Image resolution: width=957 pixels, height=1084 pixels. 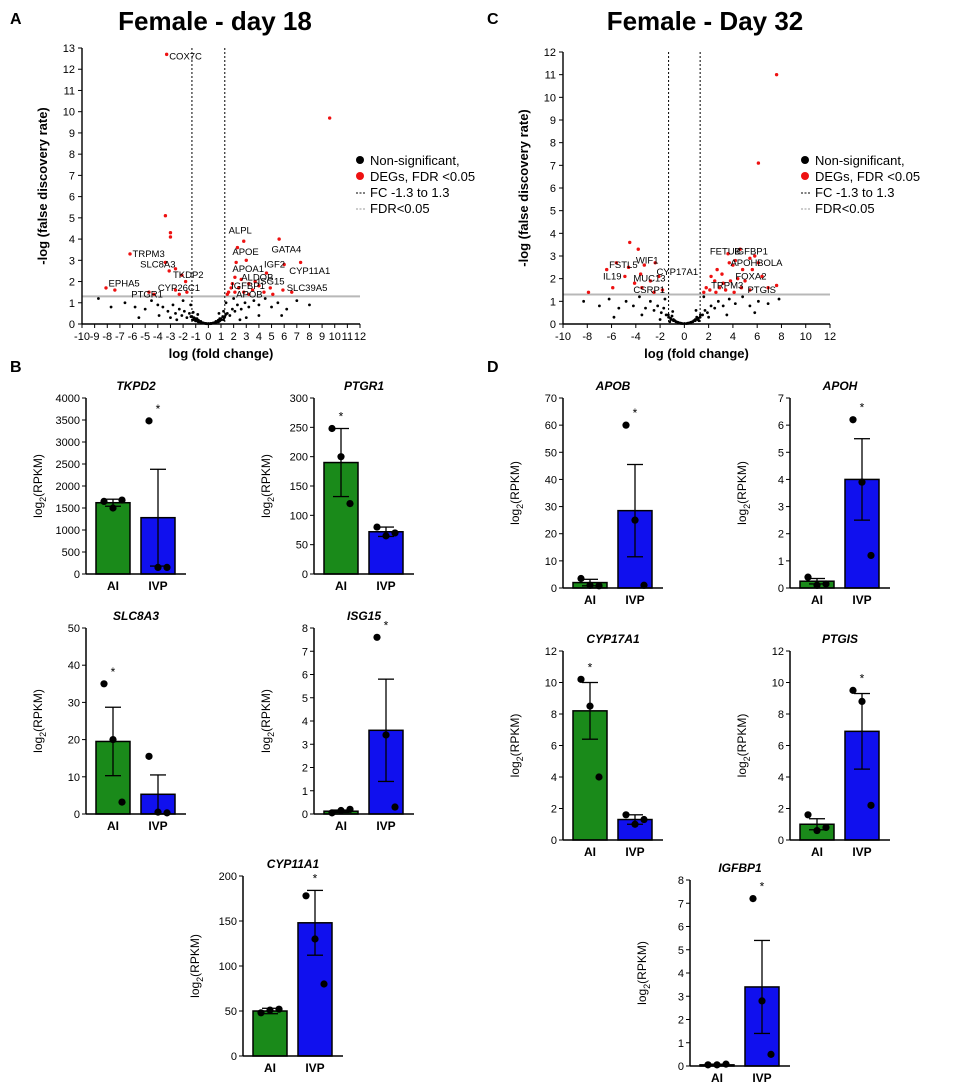 What do you see at coordinates (95, 337) in the screenshot?
I see `x-tick-label: -9` at bounding box center [95, 337].